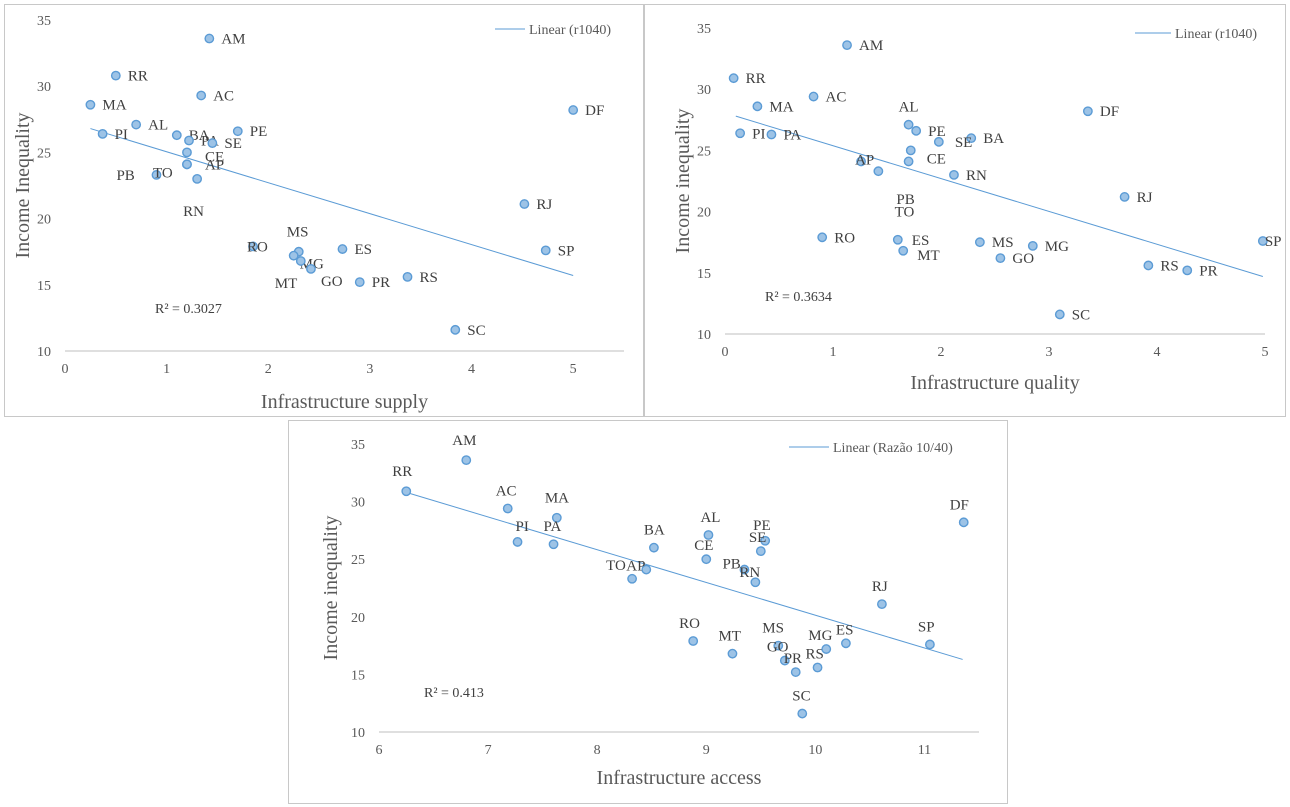  What do you see at coordinates (941, 352) in the screenshot?
I see `x-tick-label: 2` at bounding box center [941, 352].